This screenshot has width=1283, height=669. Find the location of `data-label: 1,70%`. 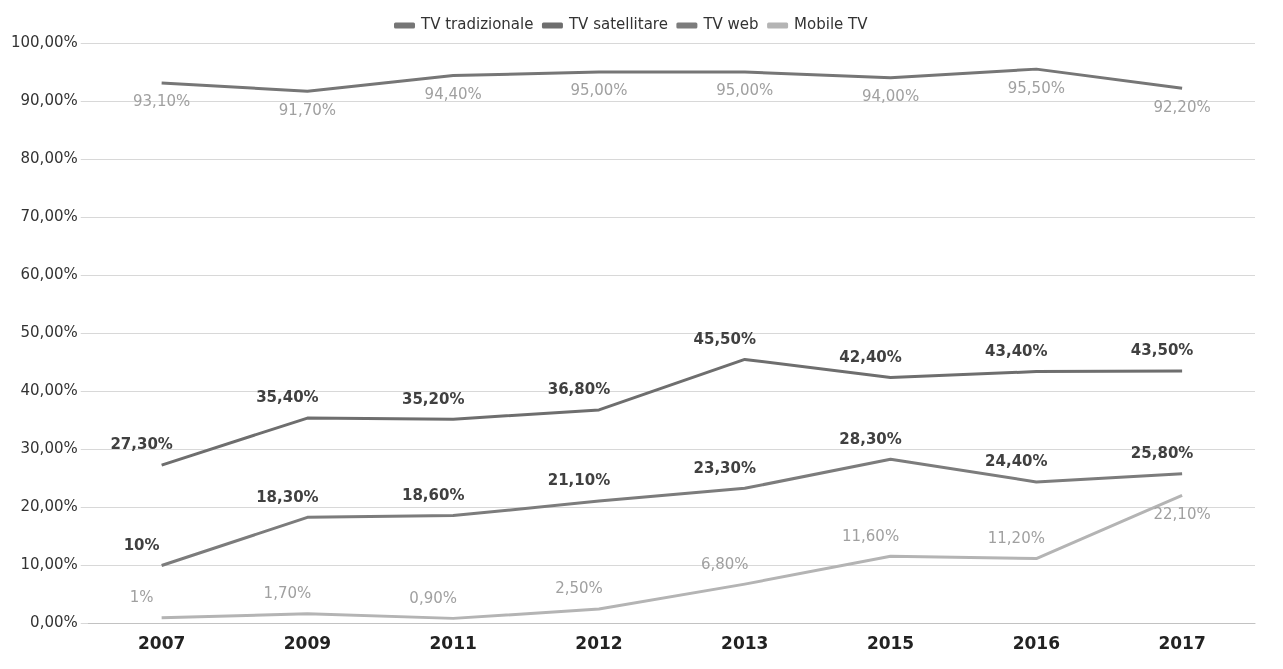

data-label: 1,70% is located at coordinates (287, 593).